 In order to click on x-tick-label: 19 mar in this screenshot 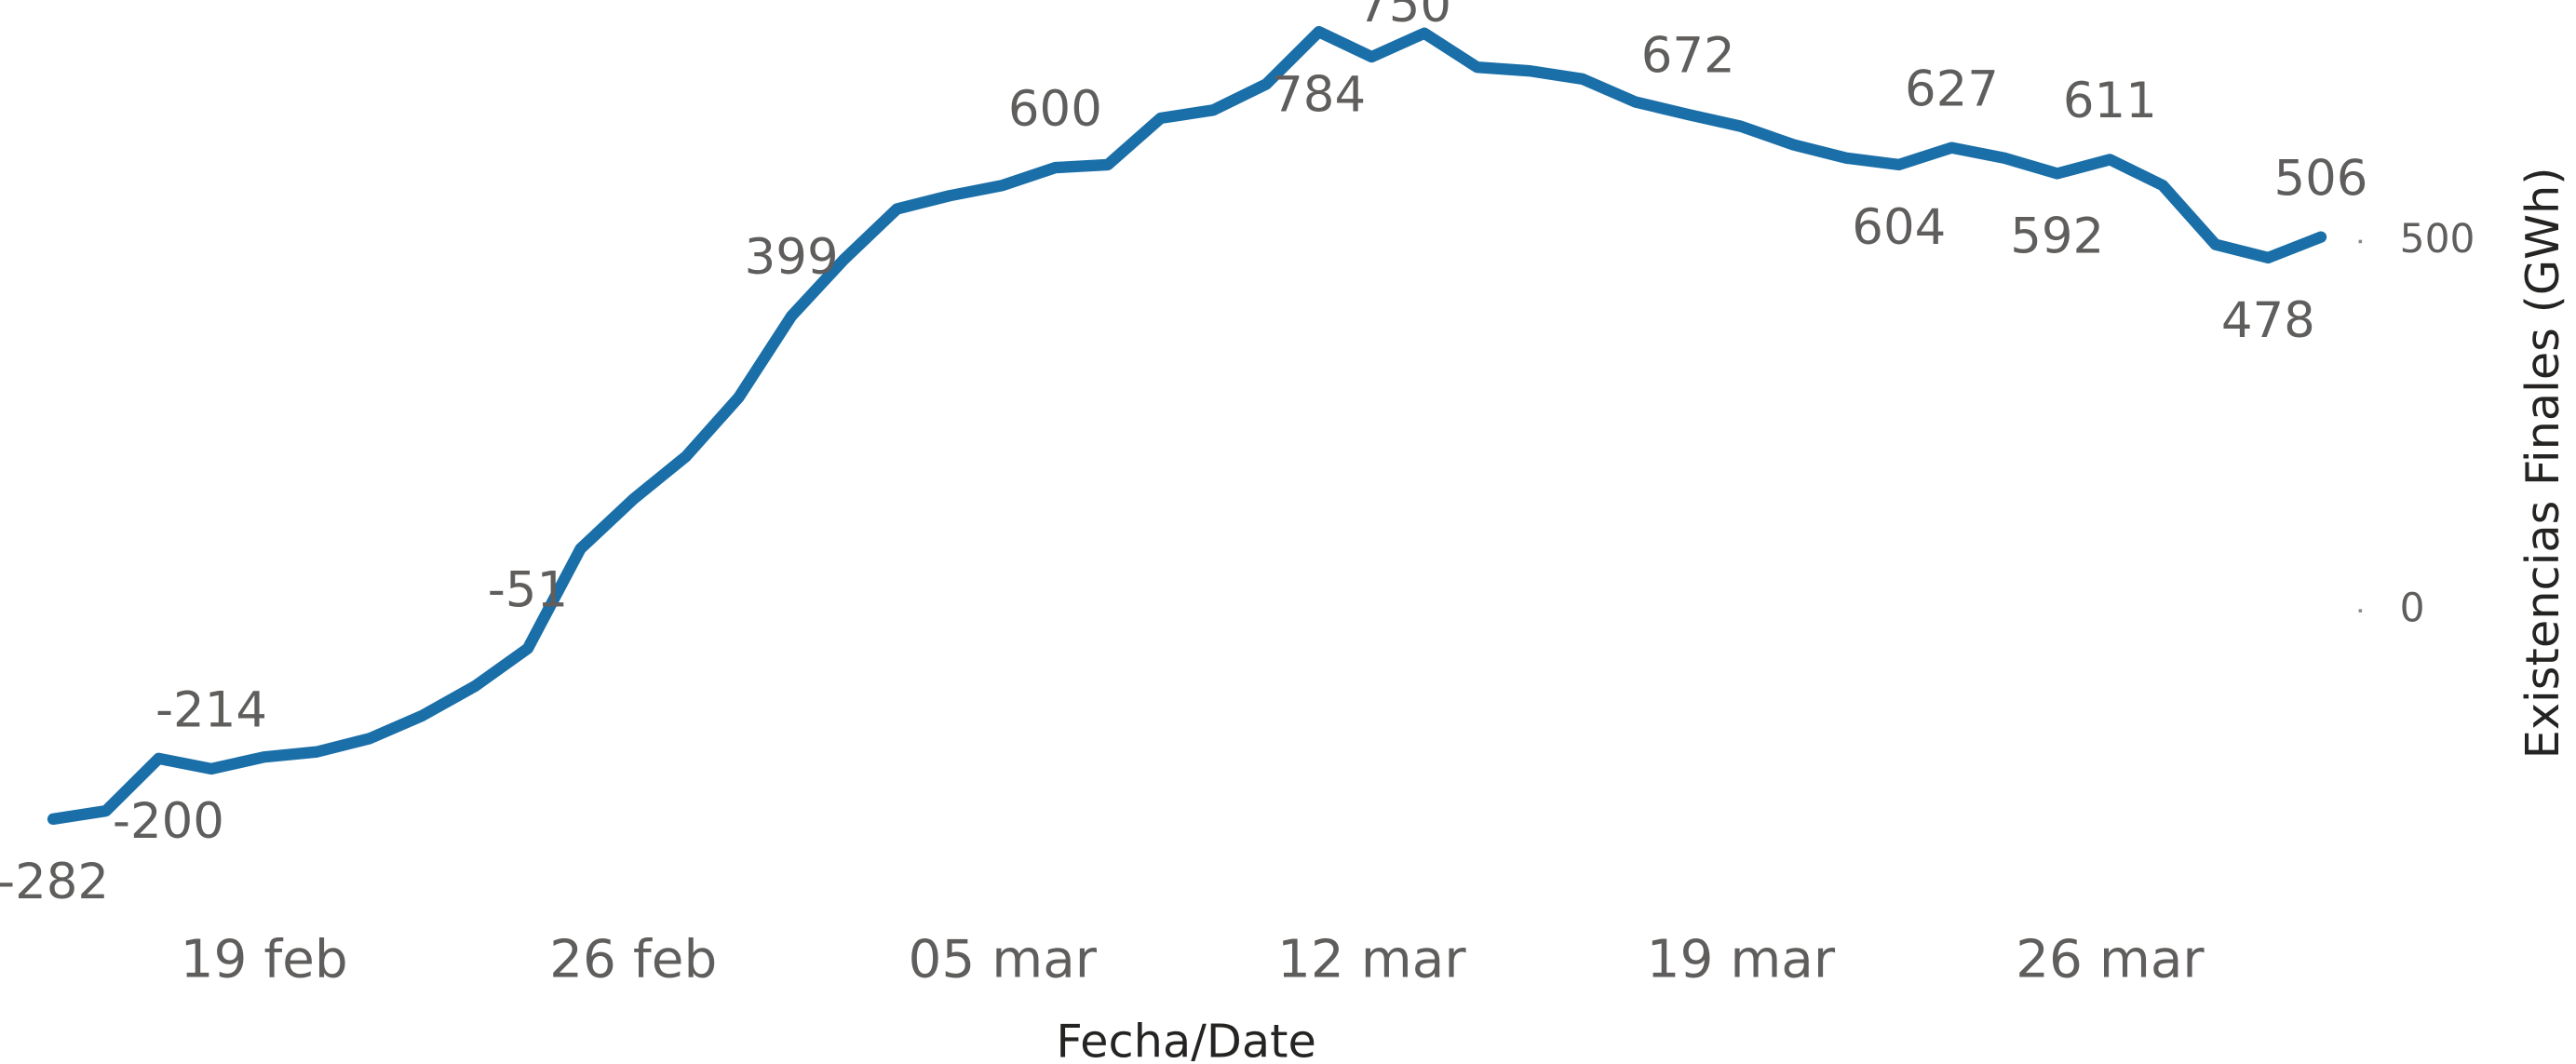, I will do `click(1741, 959)`.